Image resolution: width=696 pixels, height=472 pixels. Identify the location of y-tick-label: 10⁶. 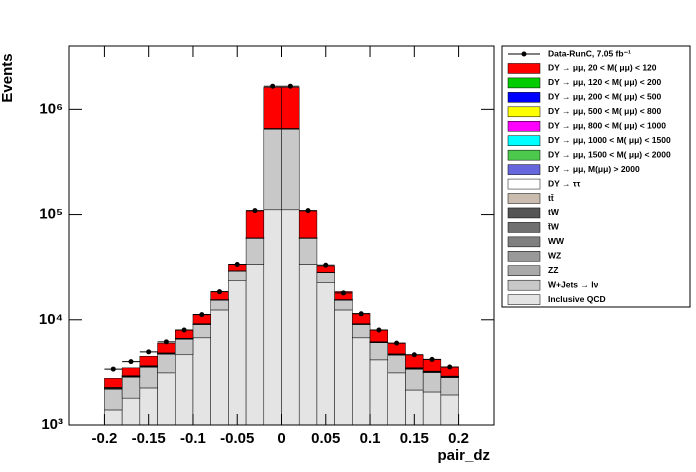
(51, 108).